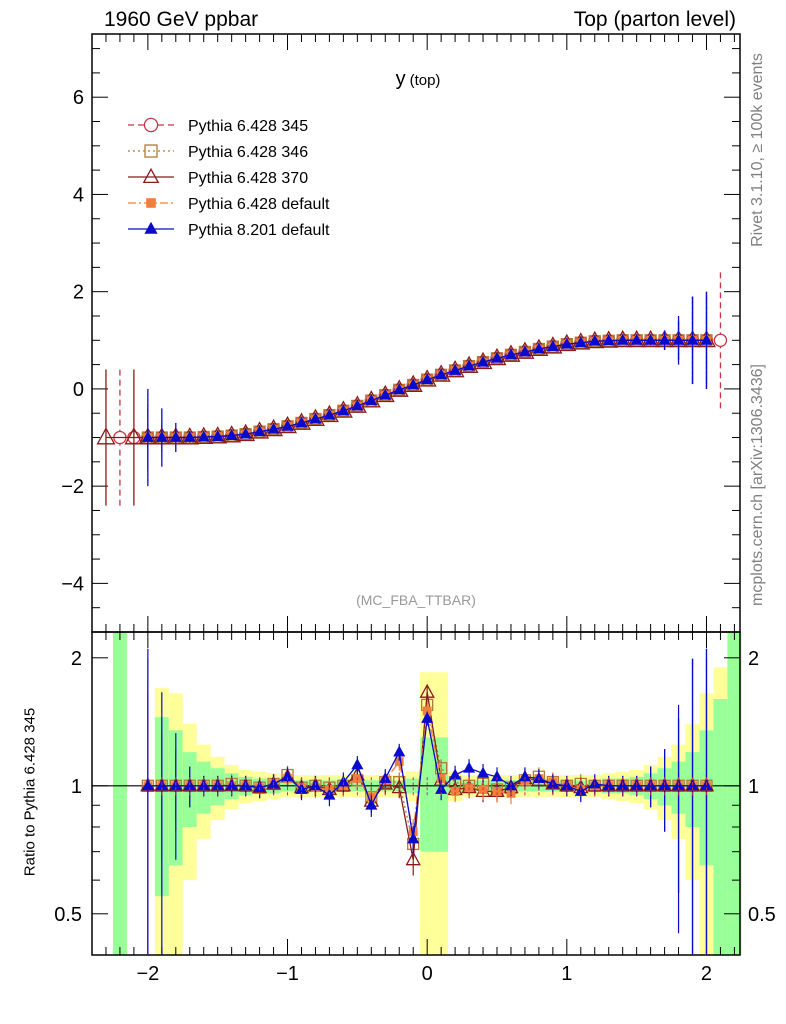  I want to click on y-tick-label: −2, so click(72, 487).